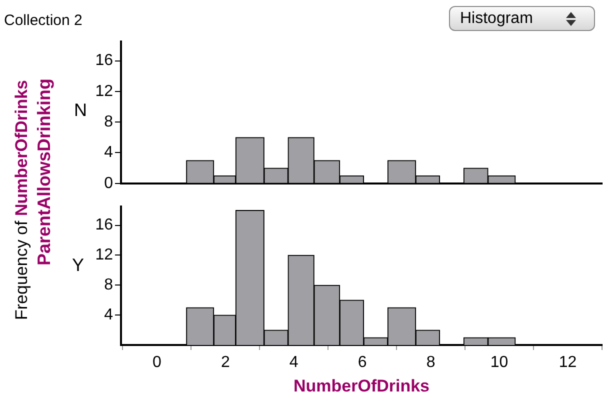 Image resolution: width=603 pixels, height=401 pixels. What do you see at coordinates (431, 363) in the screenshot?
I see `x-tick-label: 8` at bounding box center [431, 363].